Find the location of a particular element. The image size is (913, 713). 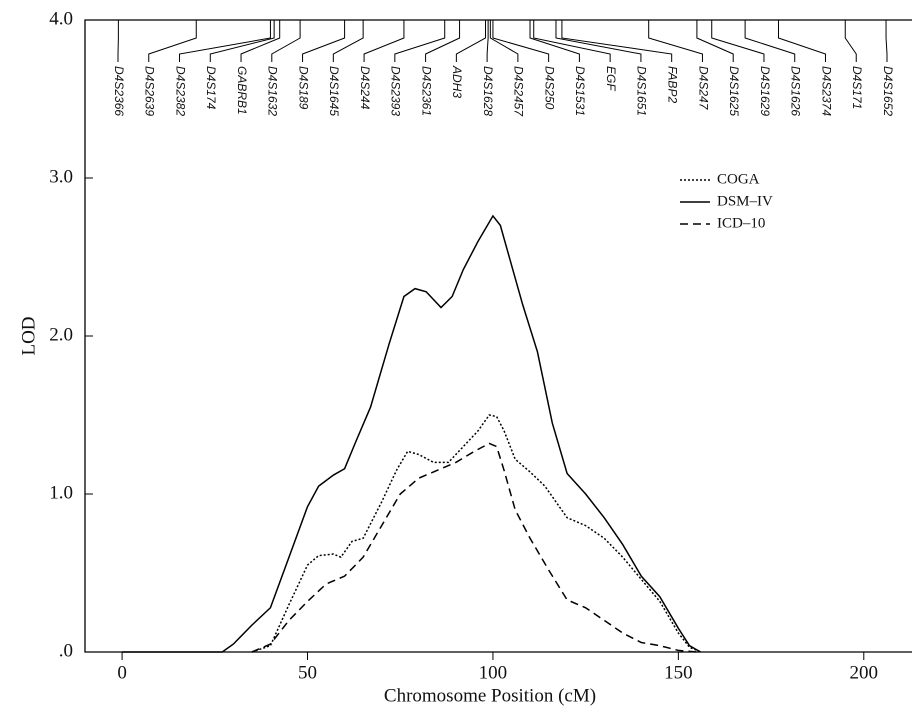

marker-label: D4S247 is located at coordinates (703, 88).